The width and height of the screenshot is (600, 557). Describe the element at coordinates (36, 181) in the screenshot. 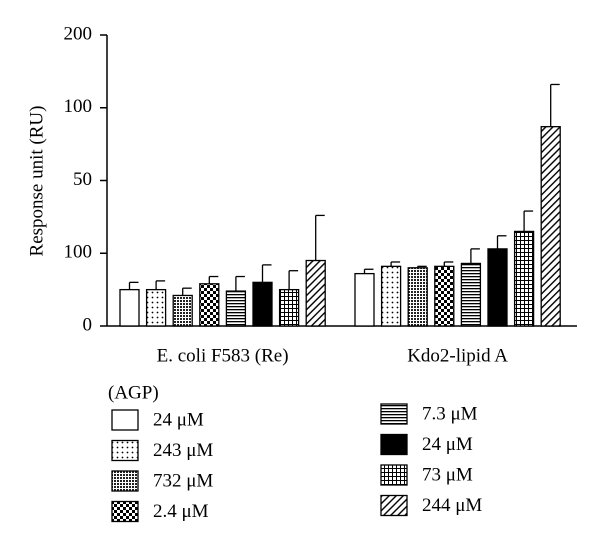

I see `y-axis-label: Response unit (RU)` at that location.